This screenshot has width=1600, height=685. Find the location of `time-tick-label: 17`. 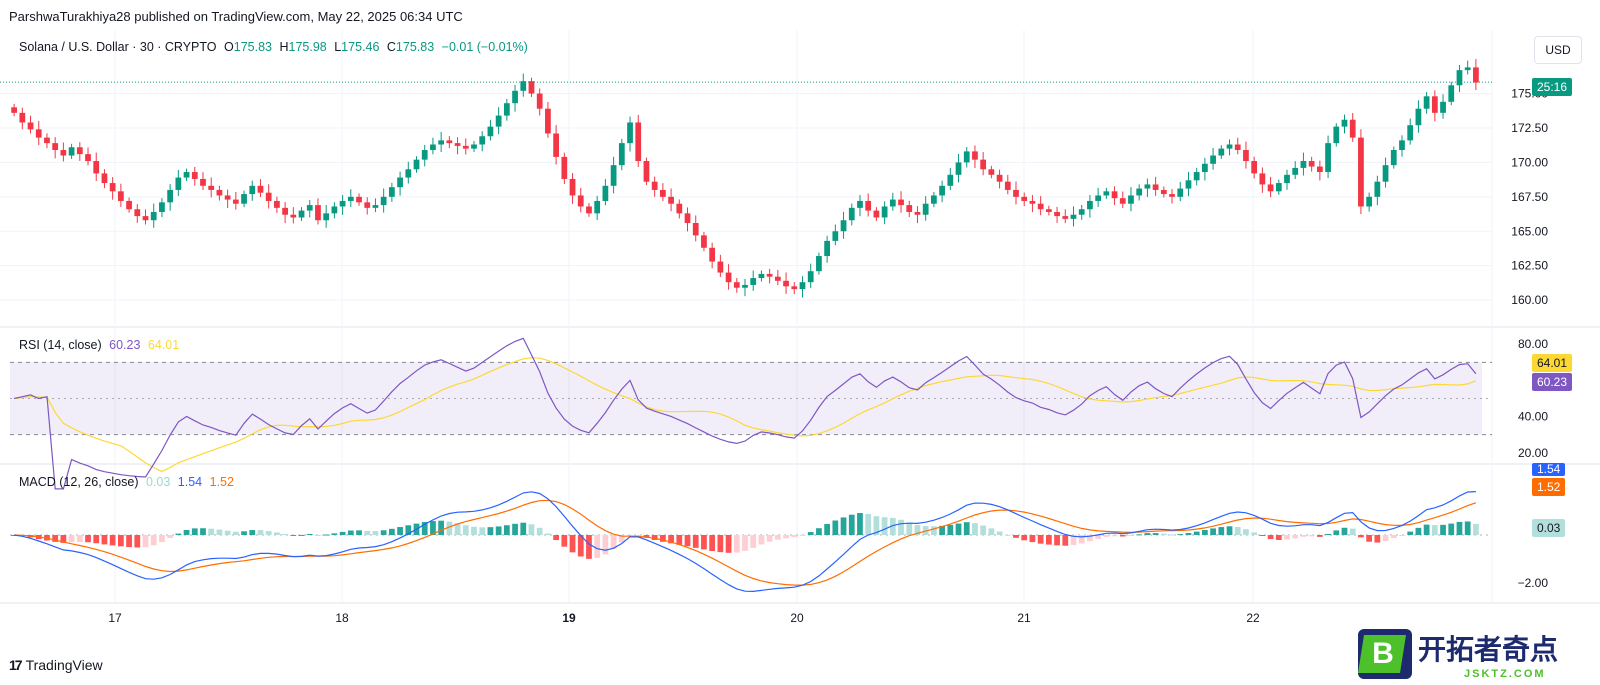

time-tick-label: 17 is located at coordinates (115, 618).